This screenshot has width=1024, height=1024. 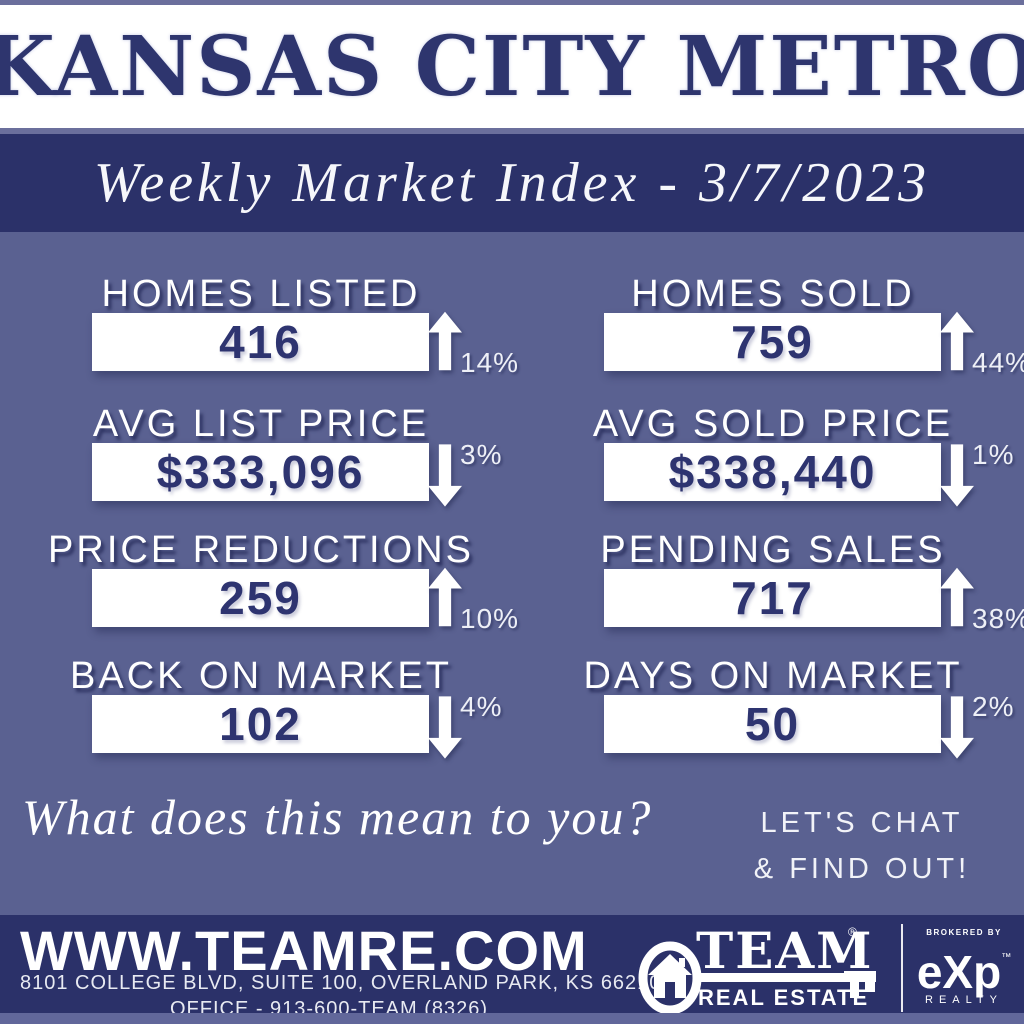 I want to click on stat-price-reductions: PRICE REDUCTIONS 259 10%, so click(x=259, y=595).